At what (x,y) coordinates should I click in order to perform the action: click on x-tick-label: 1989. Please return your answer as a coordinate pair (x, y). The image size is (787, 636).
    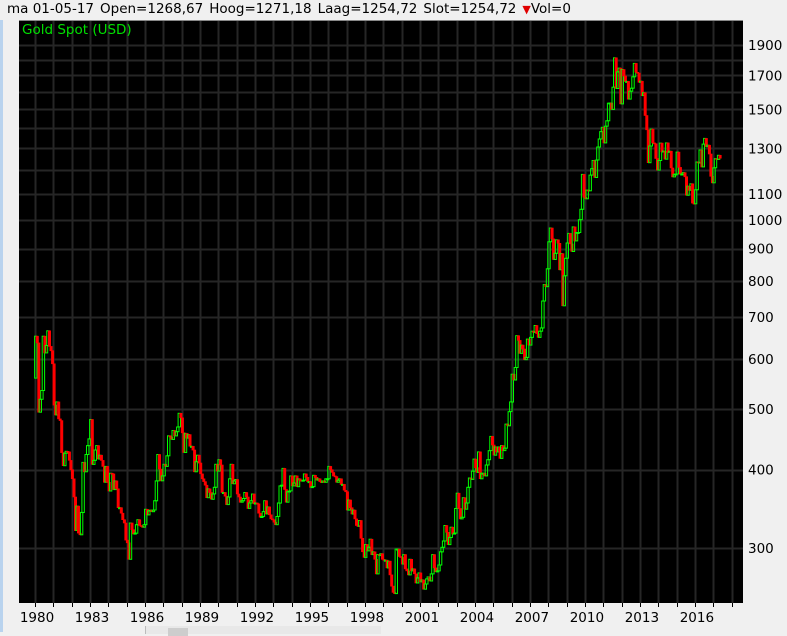
    Looking at the image, I should click on (202, 618).